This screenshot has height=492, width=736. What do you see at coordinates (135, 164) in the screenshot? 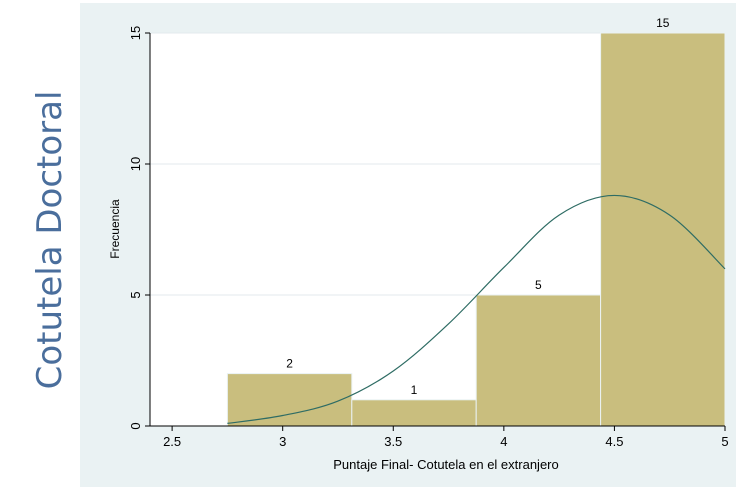
I see `y-tick-label: 10` at bounding box center [135, 164].